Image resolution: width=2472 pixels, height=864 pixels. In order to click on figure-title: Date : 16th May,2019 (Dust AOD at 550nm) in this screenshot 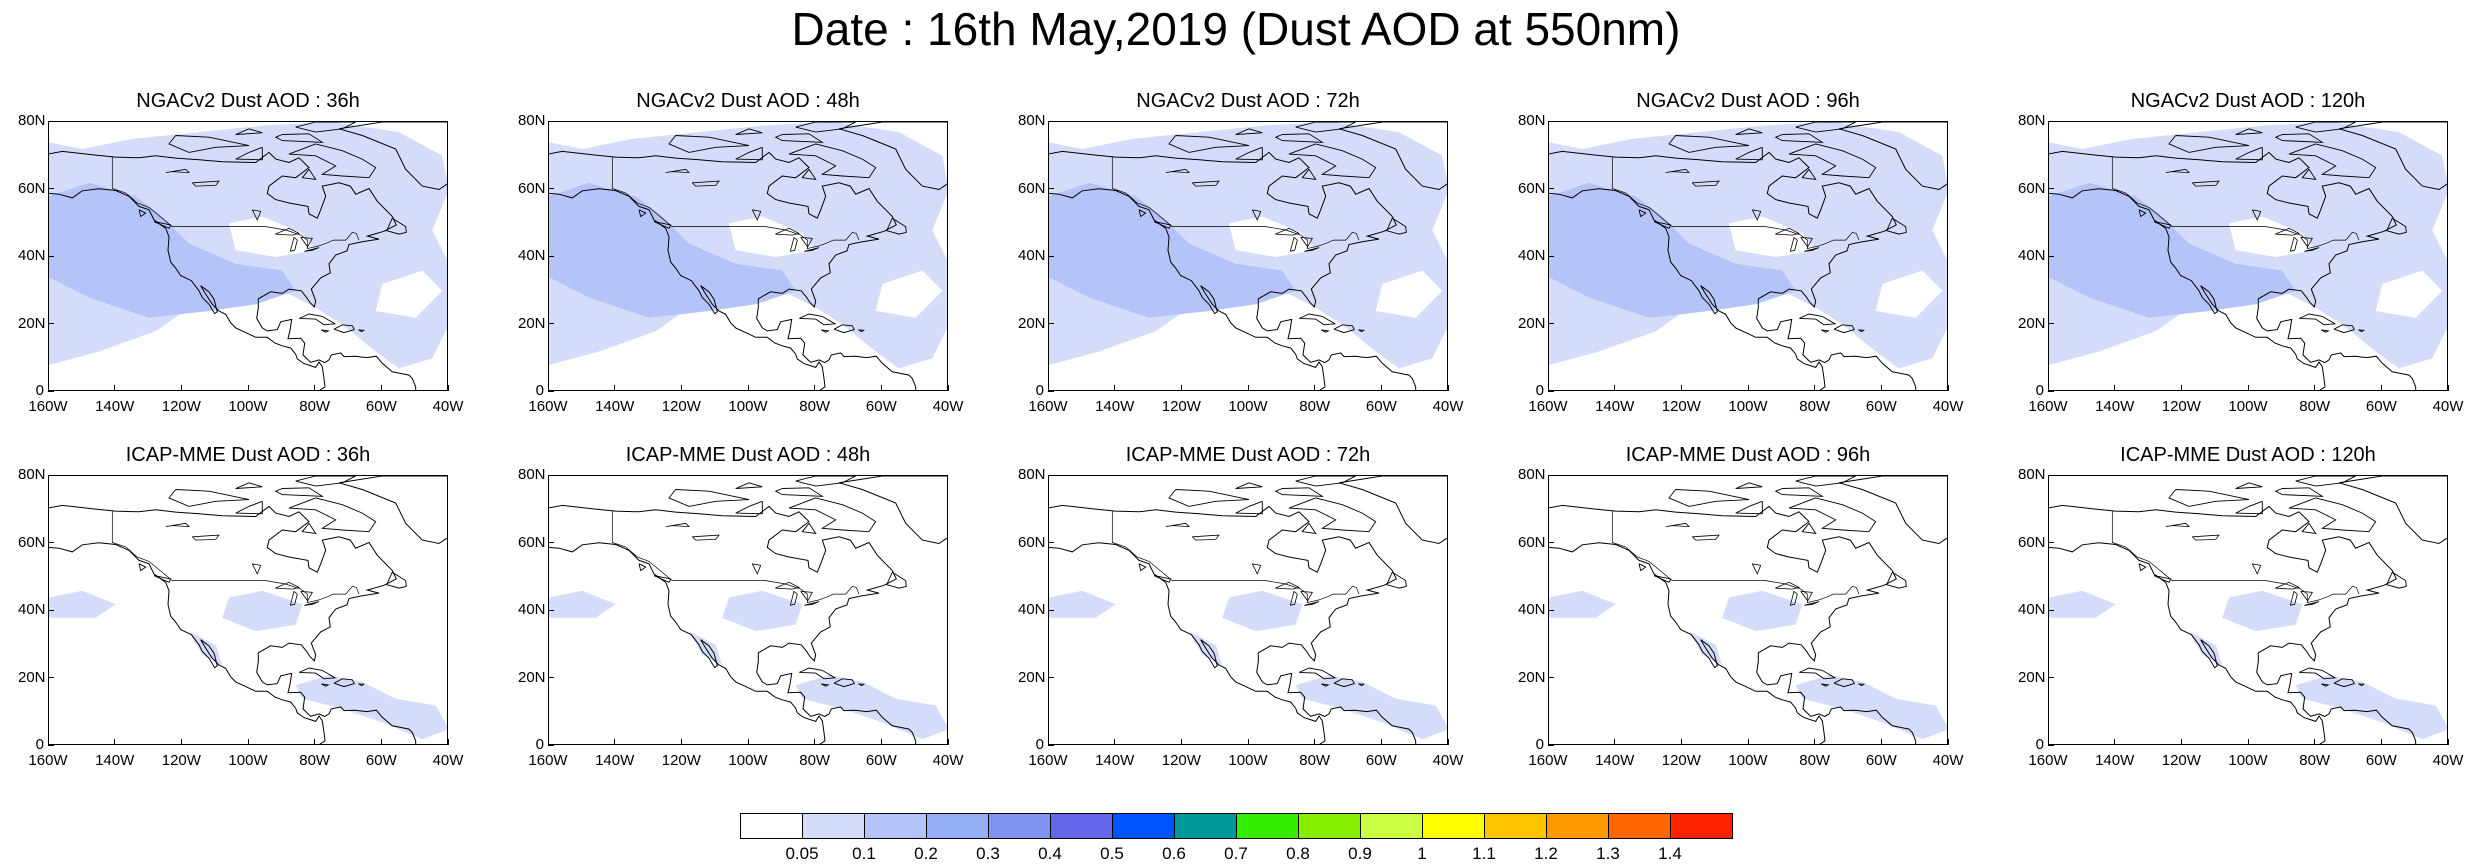, I will do `click(1236, 29)`.